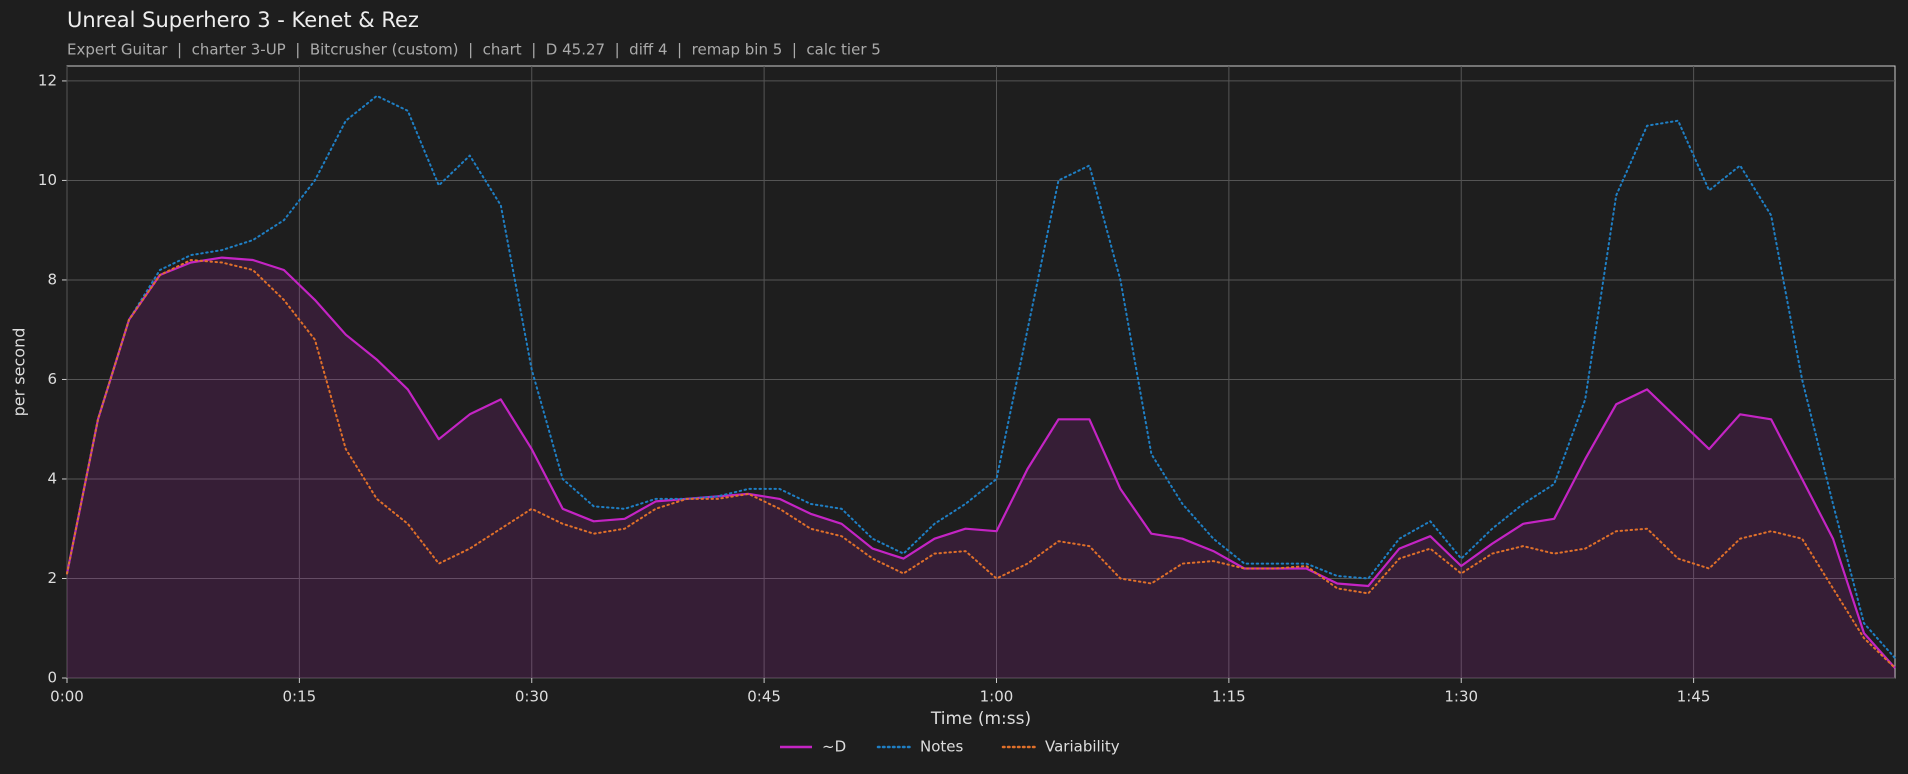 This screenshot has width=1908, height=774. I want to click on x-tick-label: 0:45, so click(764, 697).